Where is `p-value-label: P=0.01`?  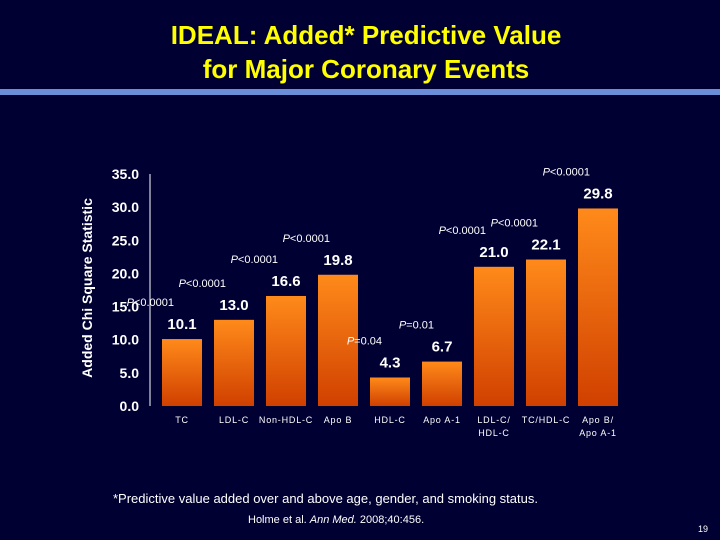 p-value-label: P=0.01 is located at coordinates (416, 326).